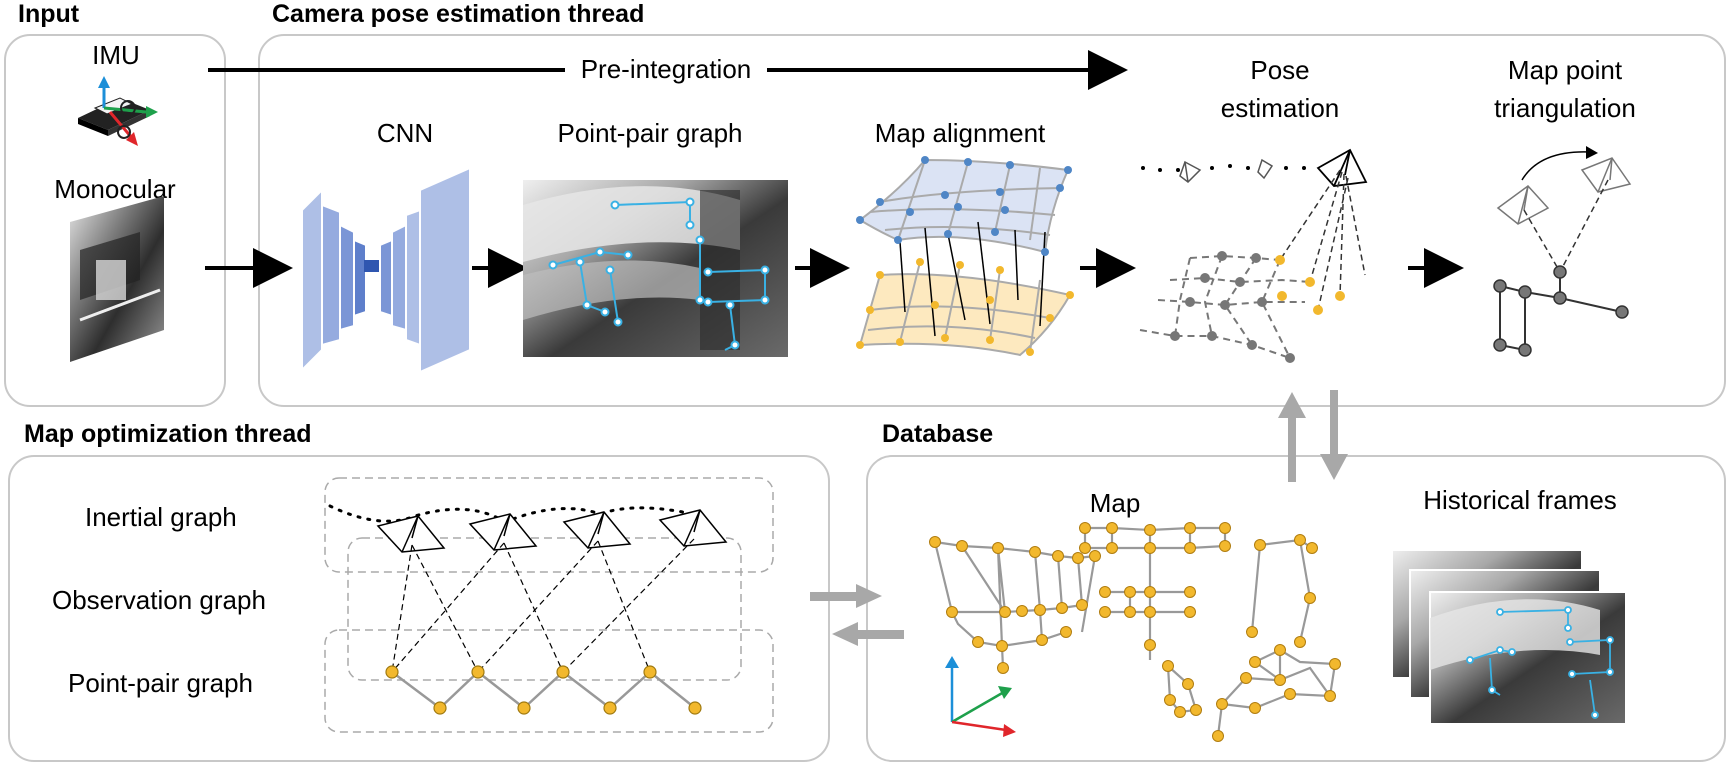 This screenshot has width=1730, height=767. What do you see at coordinates (160, 683) in the screenshot?
I see `point-pair-graph-opt-label: Point-pair graph` at bounding box center [160, 683].